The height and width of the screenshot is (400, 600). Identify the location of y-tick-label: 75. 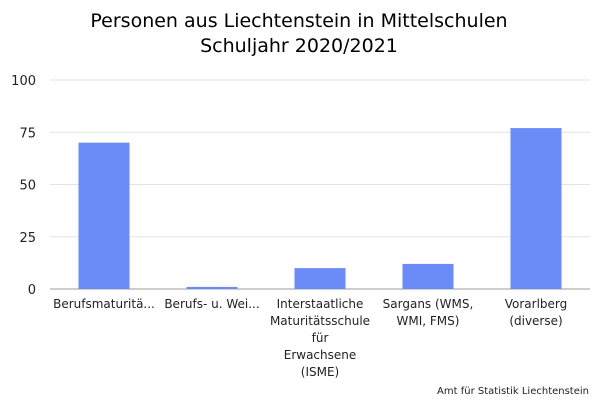
(27, 133).